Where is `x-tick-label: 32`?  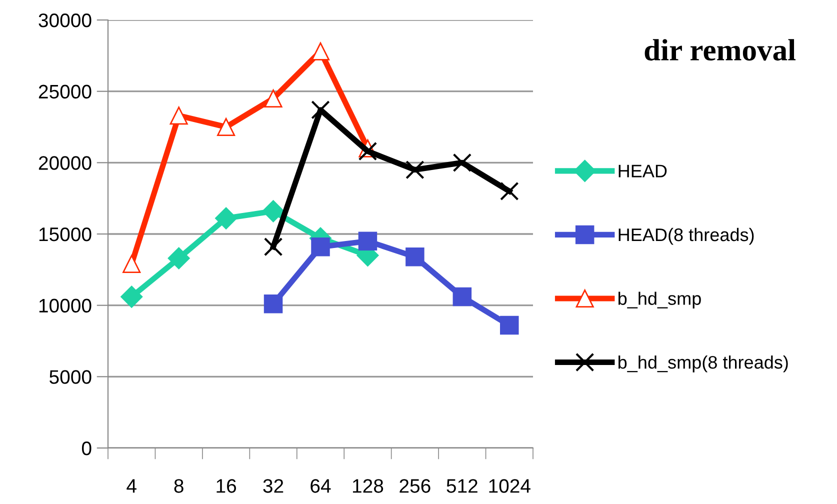
x-tick-label: 32 is located at coordinates (273, 486).